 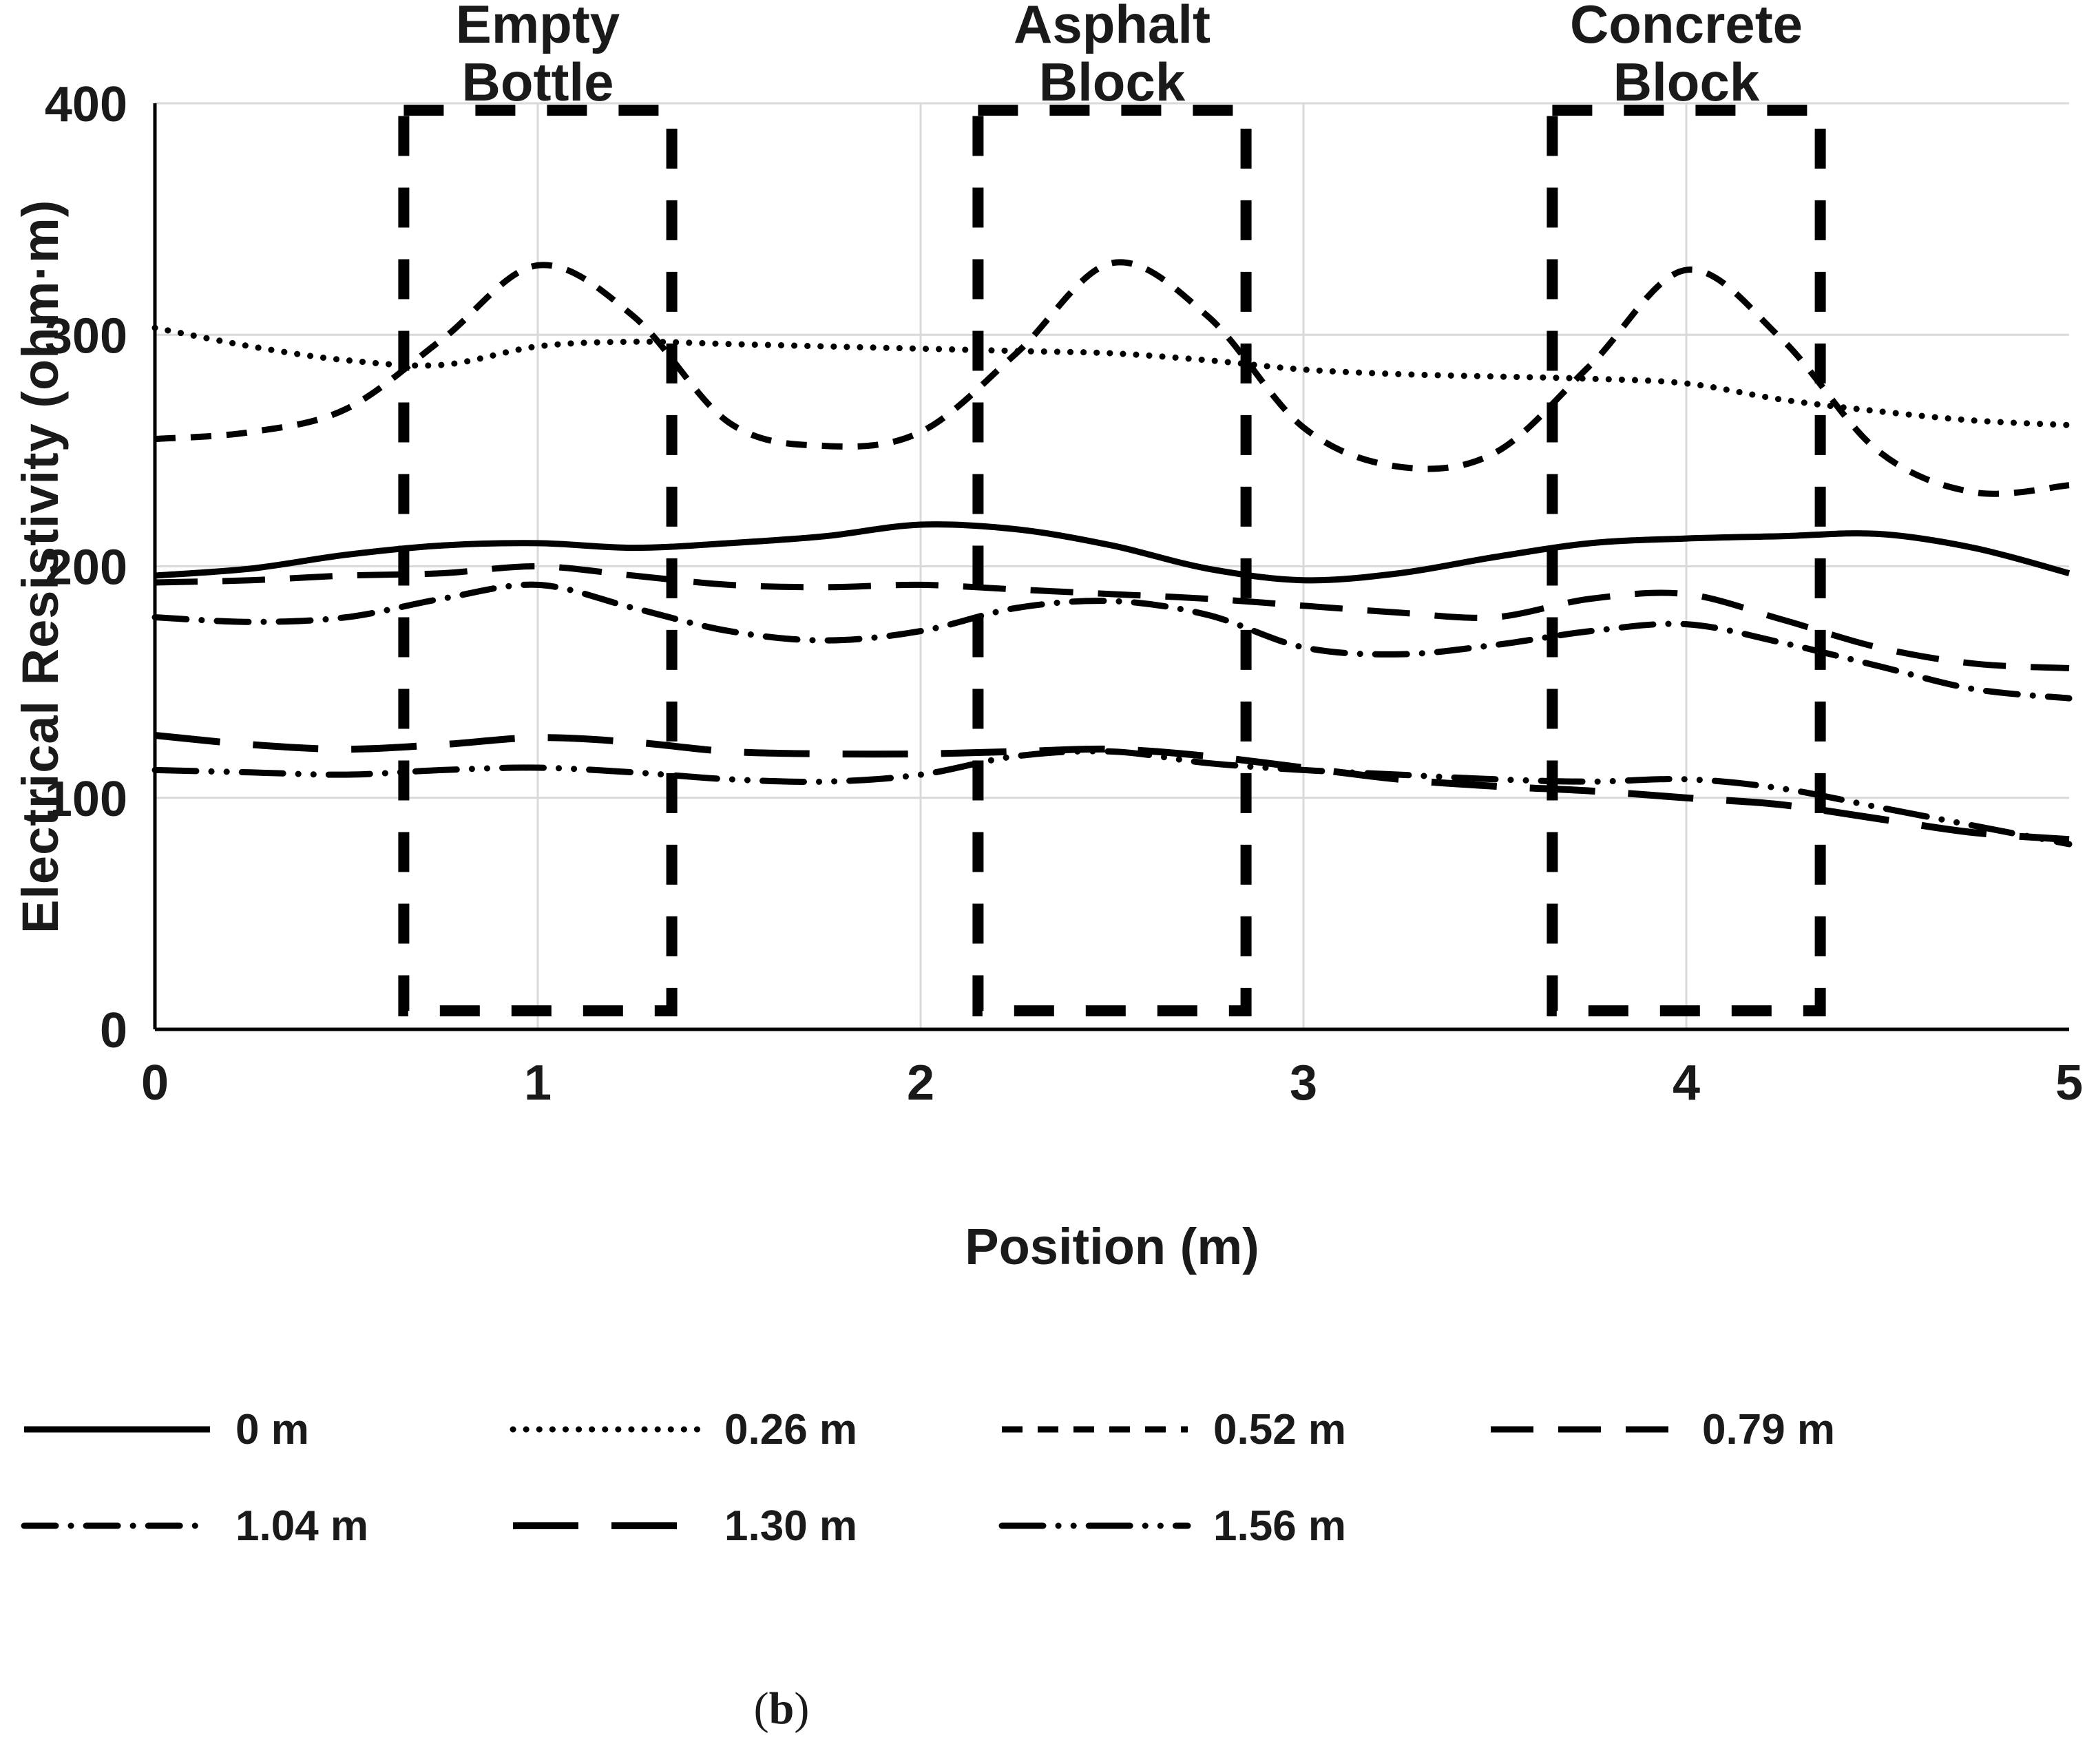 What do you see at coordinates (1280, 1429) in the screenshot?
I see `legend-label: 0.52 m` at bounding box center [1280, 1429].